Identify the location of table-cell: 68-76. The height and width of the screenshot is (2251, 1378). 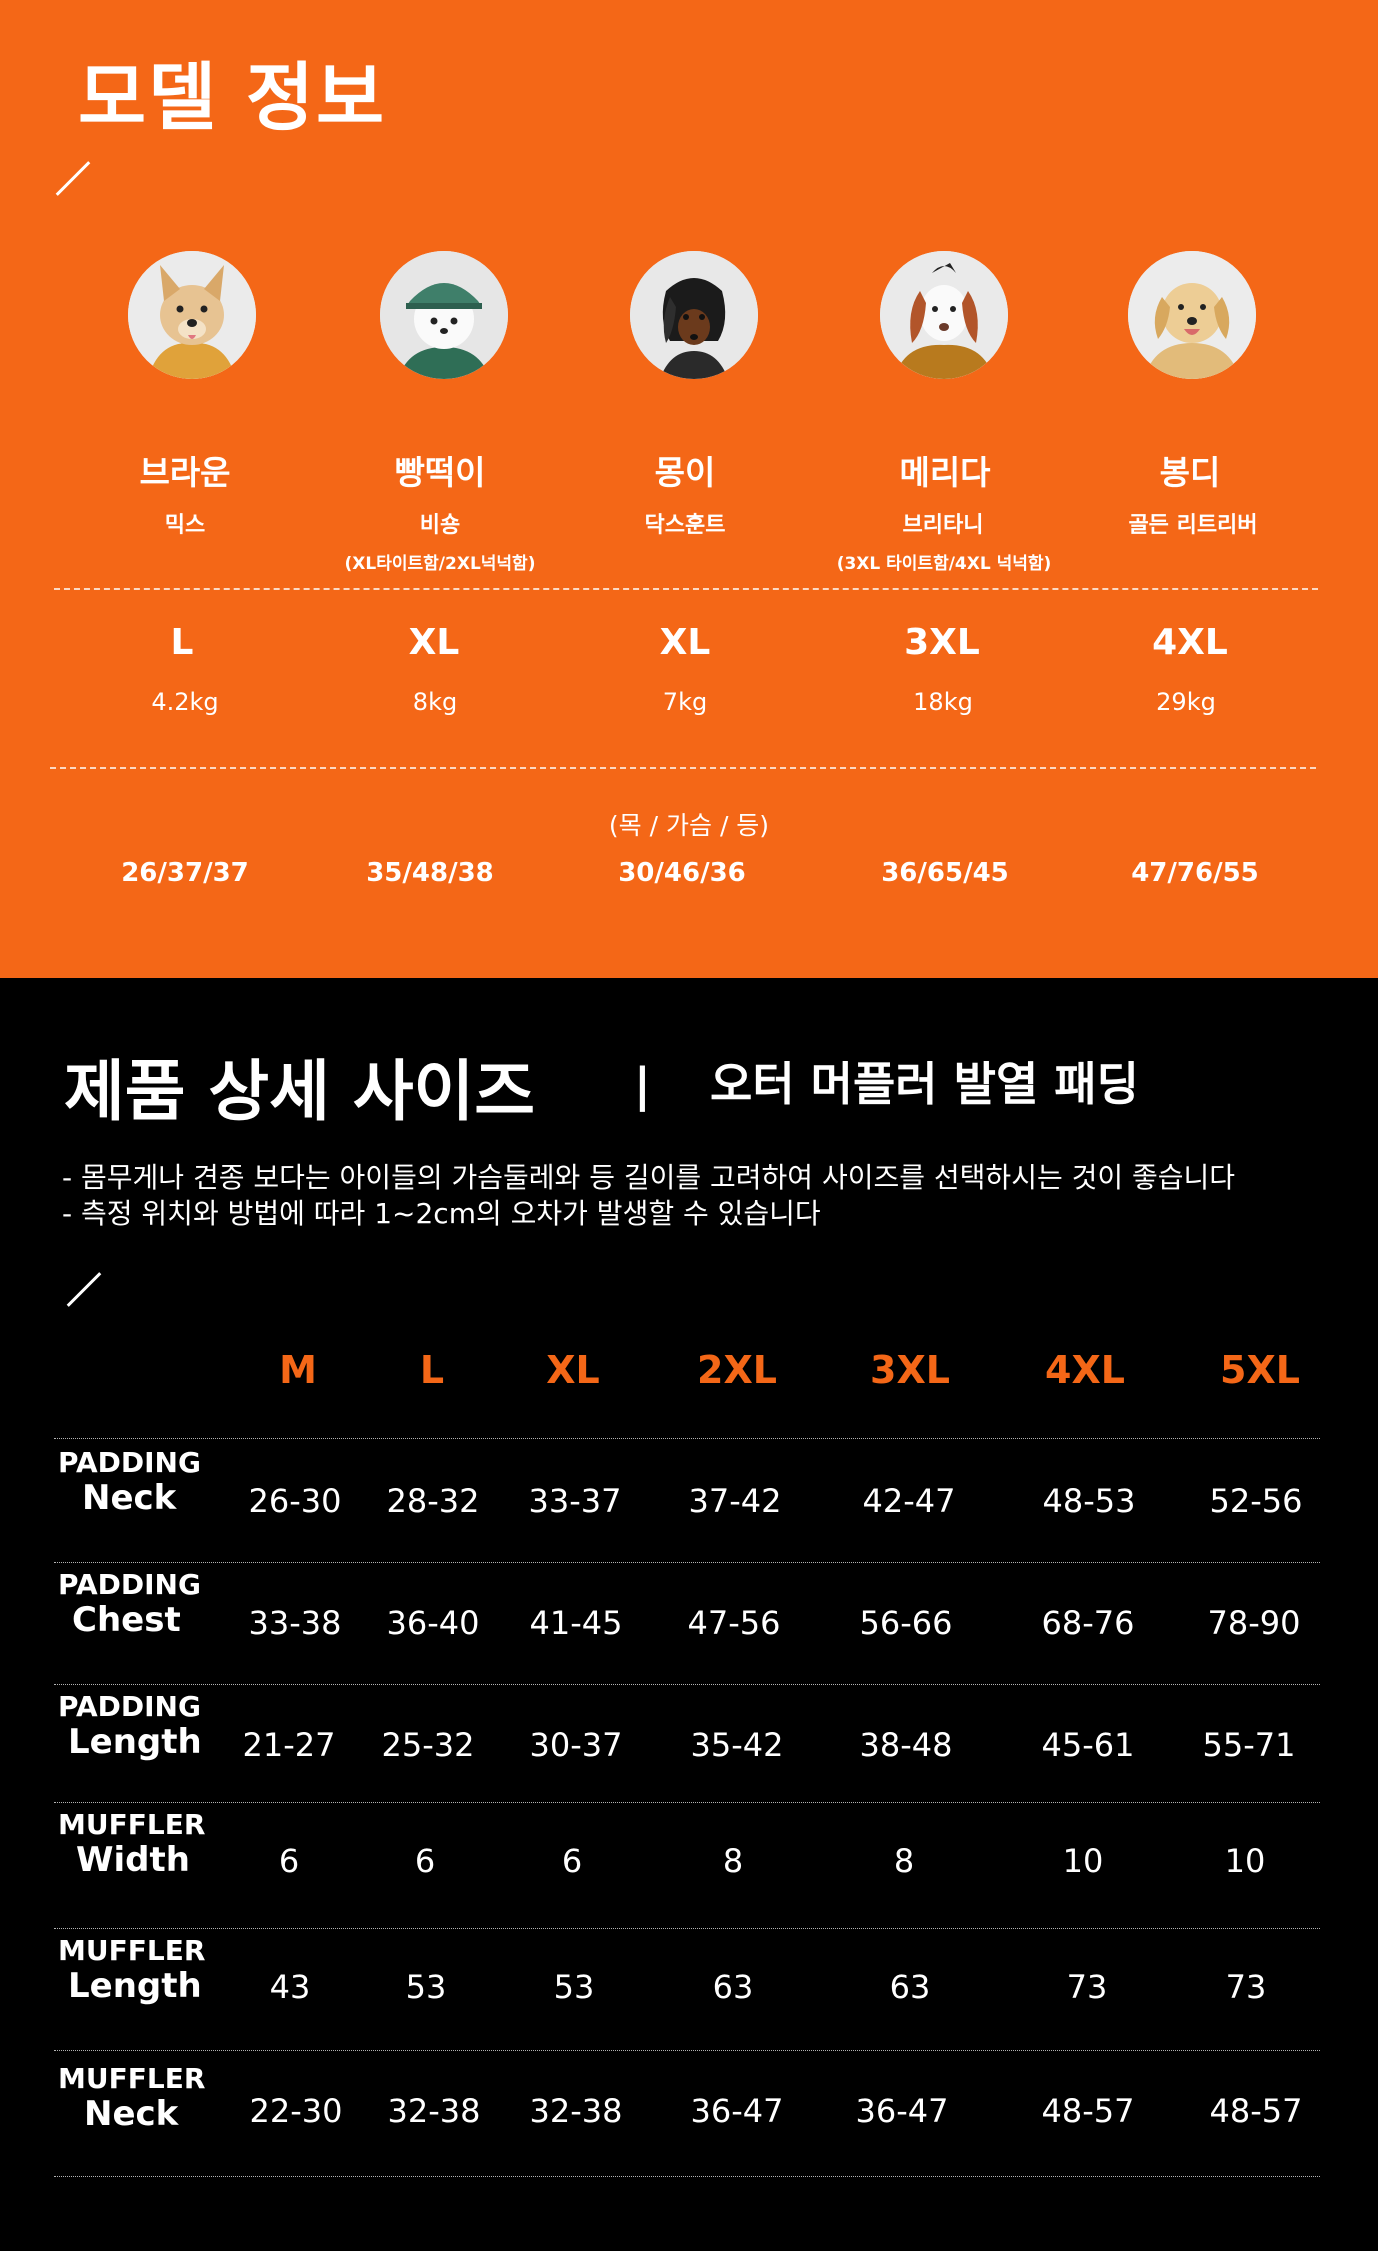
(1088, 1623).